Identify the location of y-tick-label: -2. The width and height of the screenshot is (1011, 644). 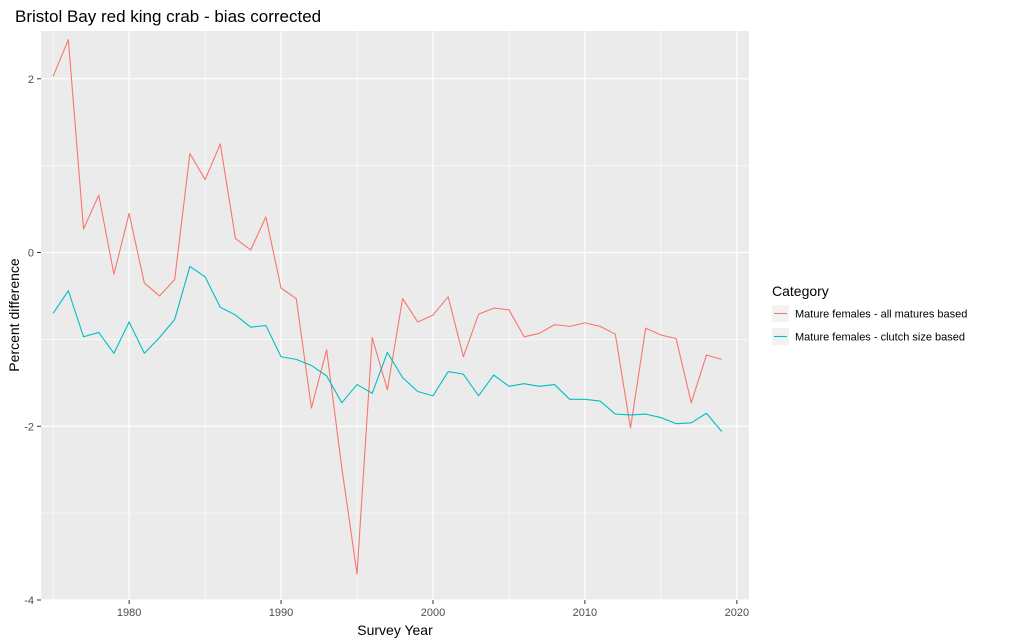
(29, 427).